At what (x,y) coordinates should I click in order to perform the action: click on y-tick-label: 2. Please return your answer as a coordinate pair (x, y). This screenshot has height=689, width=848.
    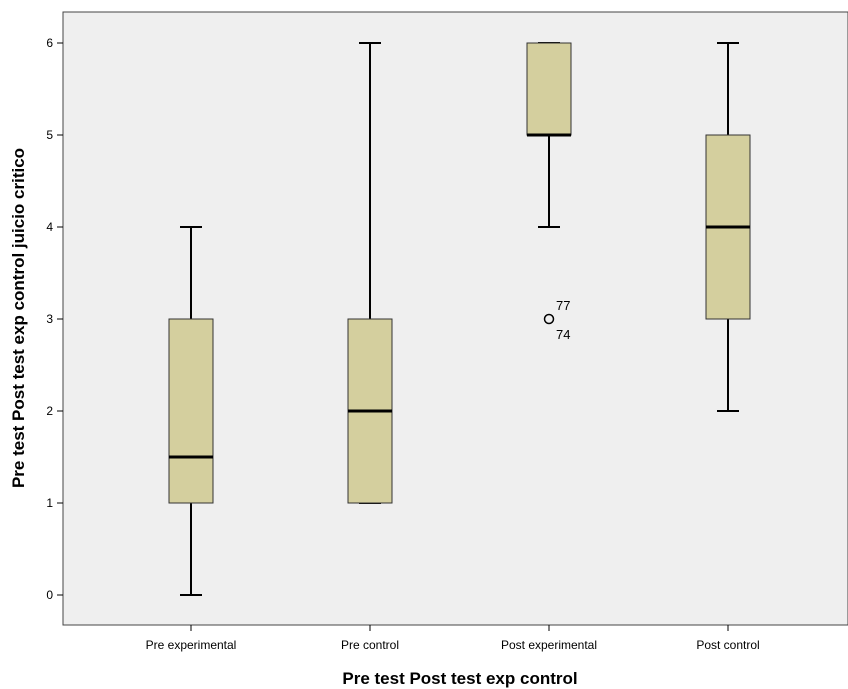
    Looking at the image, I should click on (49, 411).